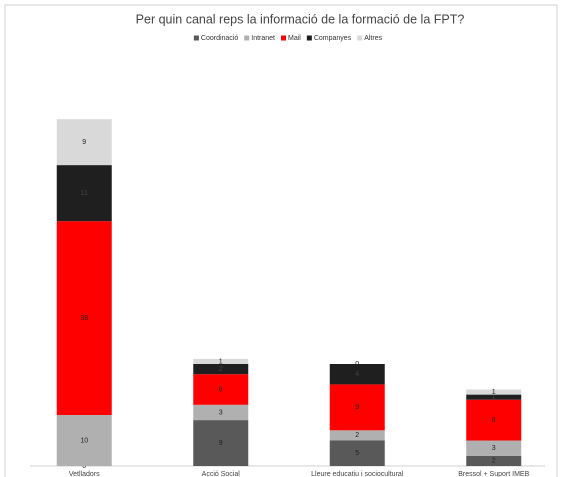 Image resolution: width=562 pixels, height=477 pixels. I want to click on legend-label: Mail, so click(294, 38).